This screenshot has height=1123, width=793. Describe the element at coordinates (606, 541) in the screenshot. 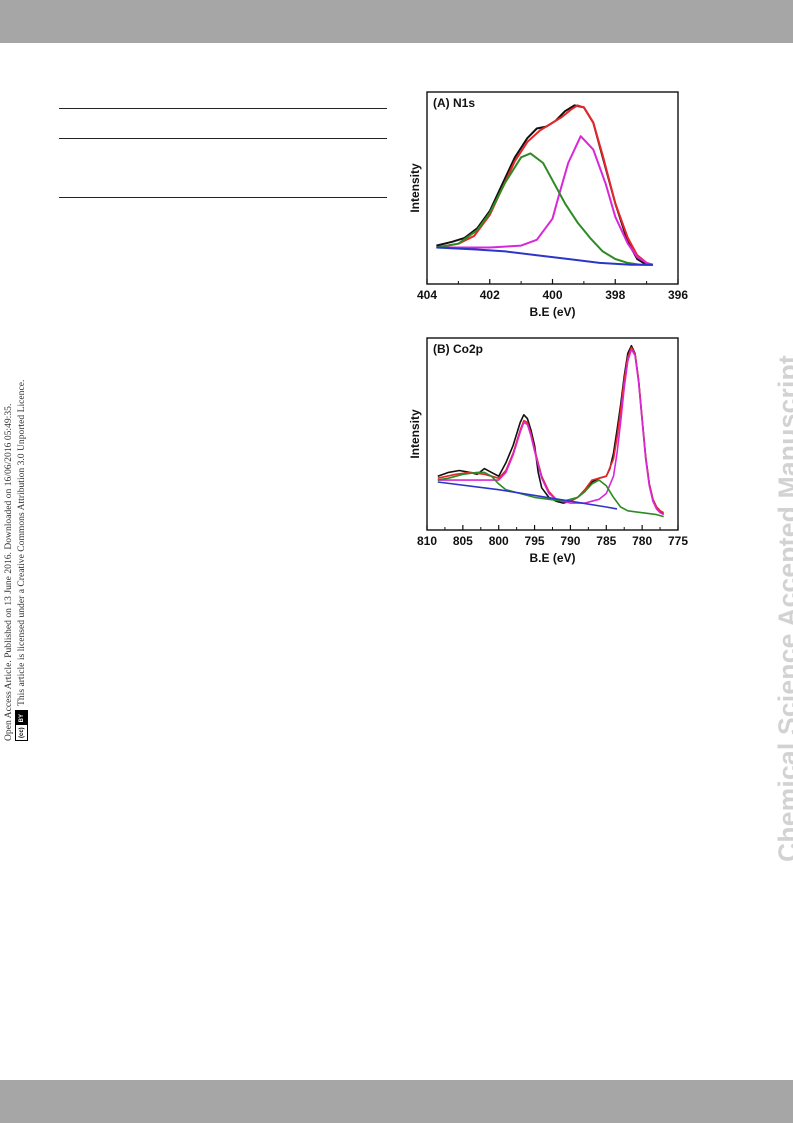

I see `x-tick-label: 785` at that location.